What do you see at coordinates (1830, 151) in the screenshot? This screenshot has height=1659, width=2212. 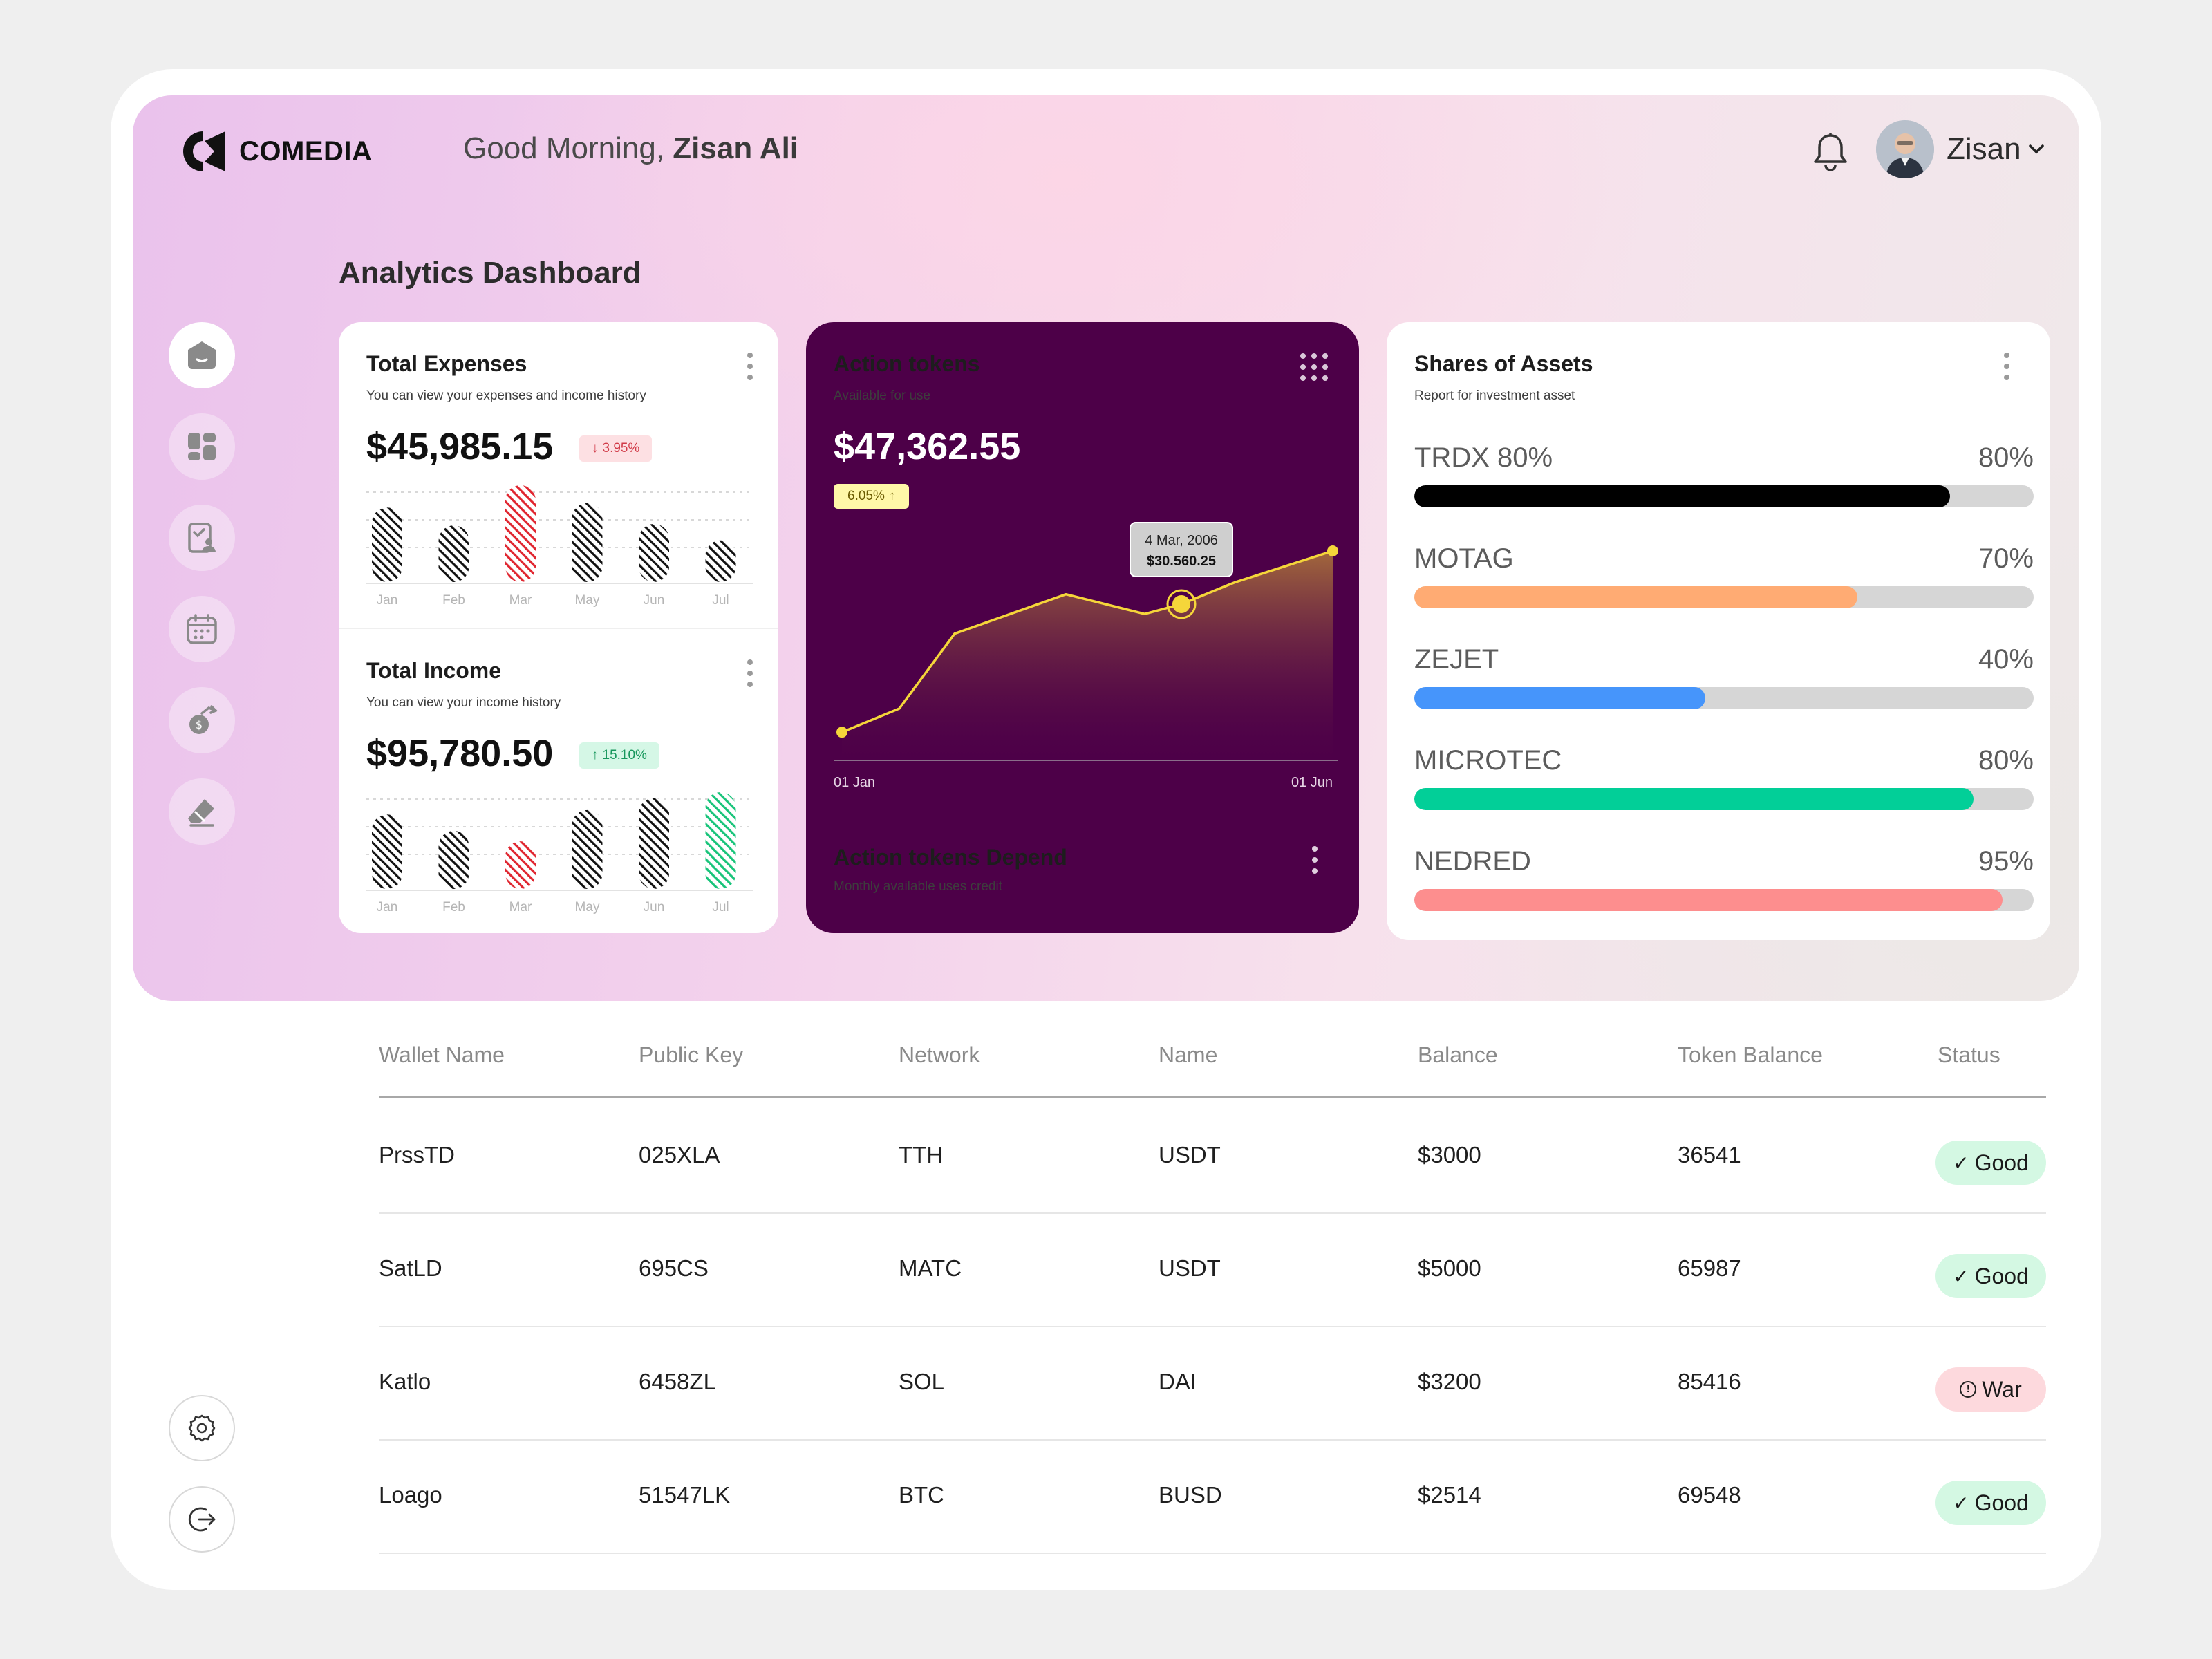 I see `bell-icon` at bounding box center [1830, 151].